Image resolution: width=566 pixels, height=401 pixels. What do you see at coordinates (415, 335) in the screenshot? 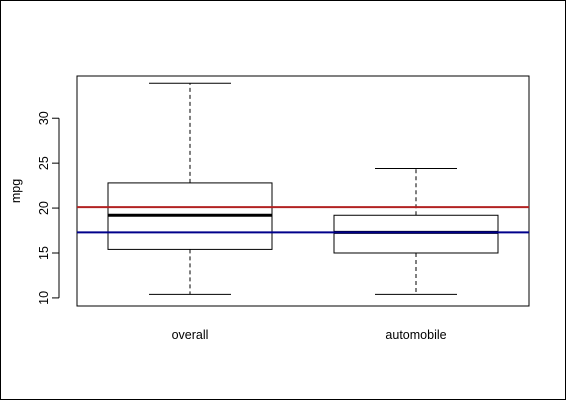
I see `x-tick-label: automobile` at bounding box center [415, 335].